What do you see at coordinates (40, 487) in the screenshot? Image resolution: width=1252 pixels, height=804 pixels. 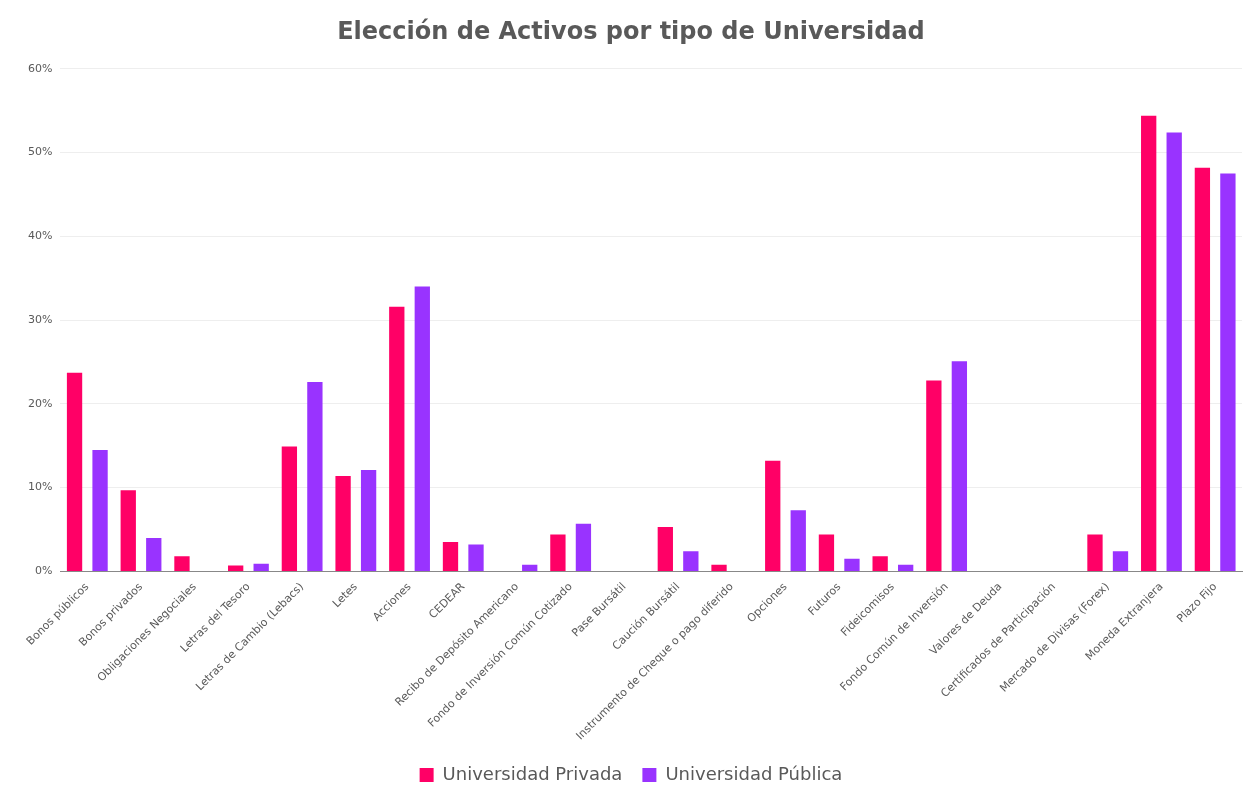 I see `y-tick-label: 10%` at bounding box center [40, 487].